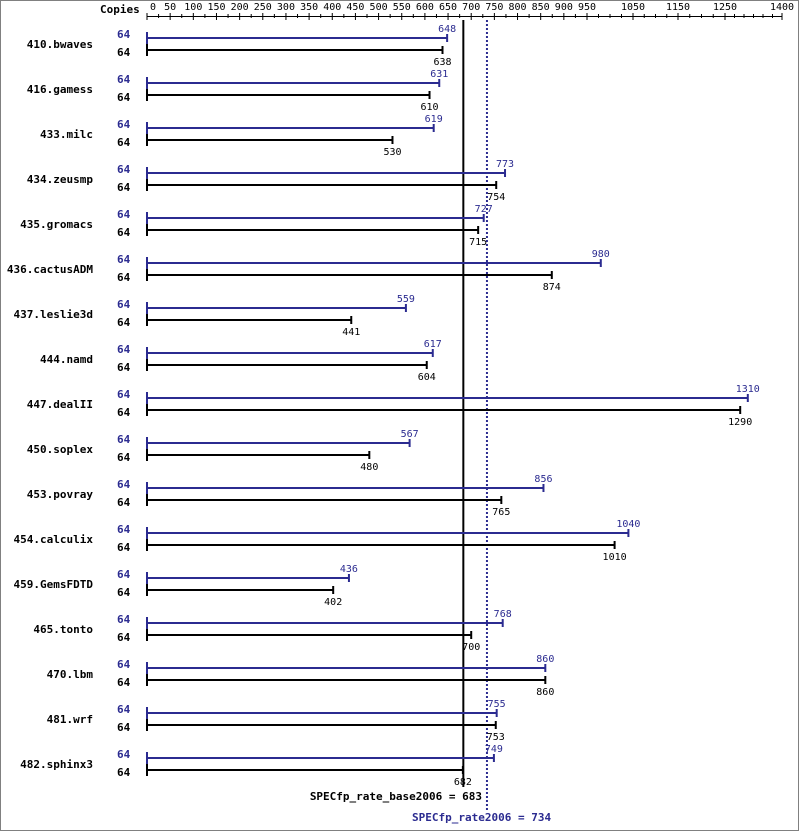 The height and width of the screenshot is (831, 799). I want to click on benchmark-name: 435.gromacs, so click(56, 224).